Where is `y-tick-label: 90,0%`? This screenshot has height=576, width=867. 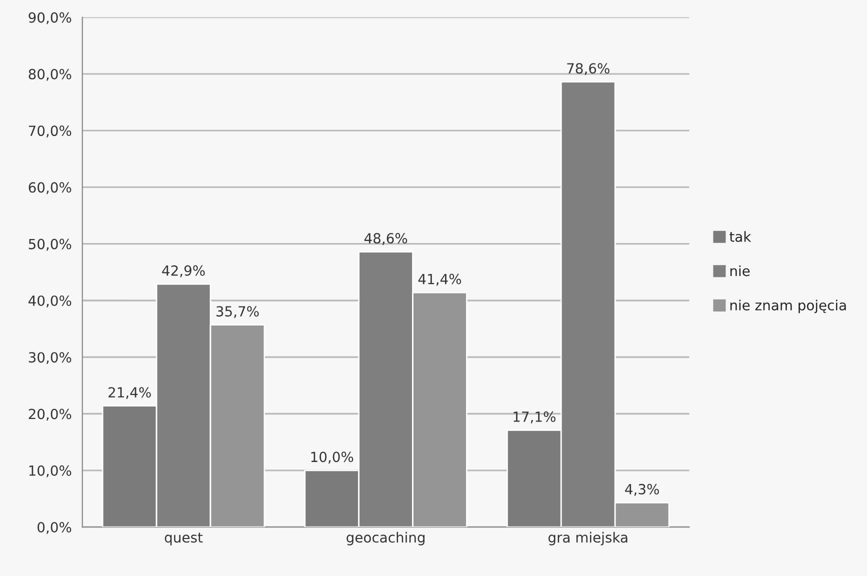 y-tick-label: 90,0% is located at coordinates (50, 18).